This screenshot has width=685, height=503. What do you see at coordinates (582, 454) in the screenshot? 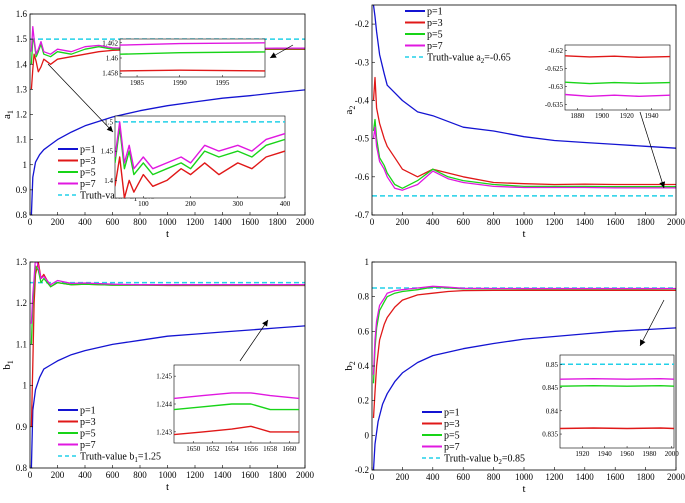
I see `b2-inset-xtick-label: 1920` at bounding box center [582, 454].